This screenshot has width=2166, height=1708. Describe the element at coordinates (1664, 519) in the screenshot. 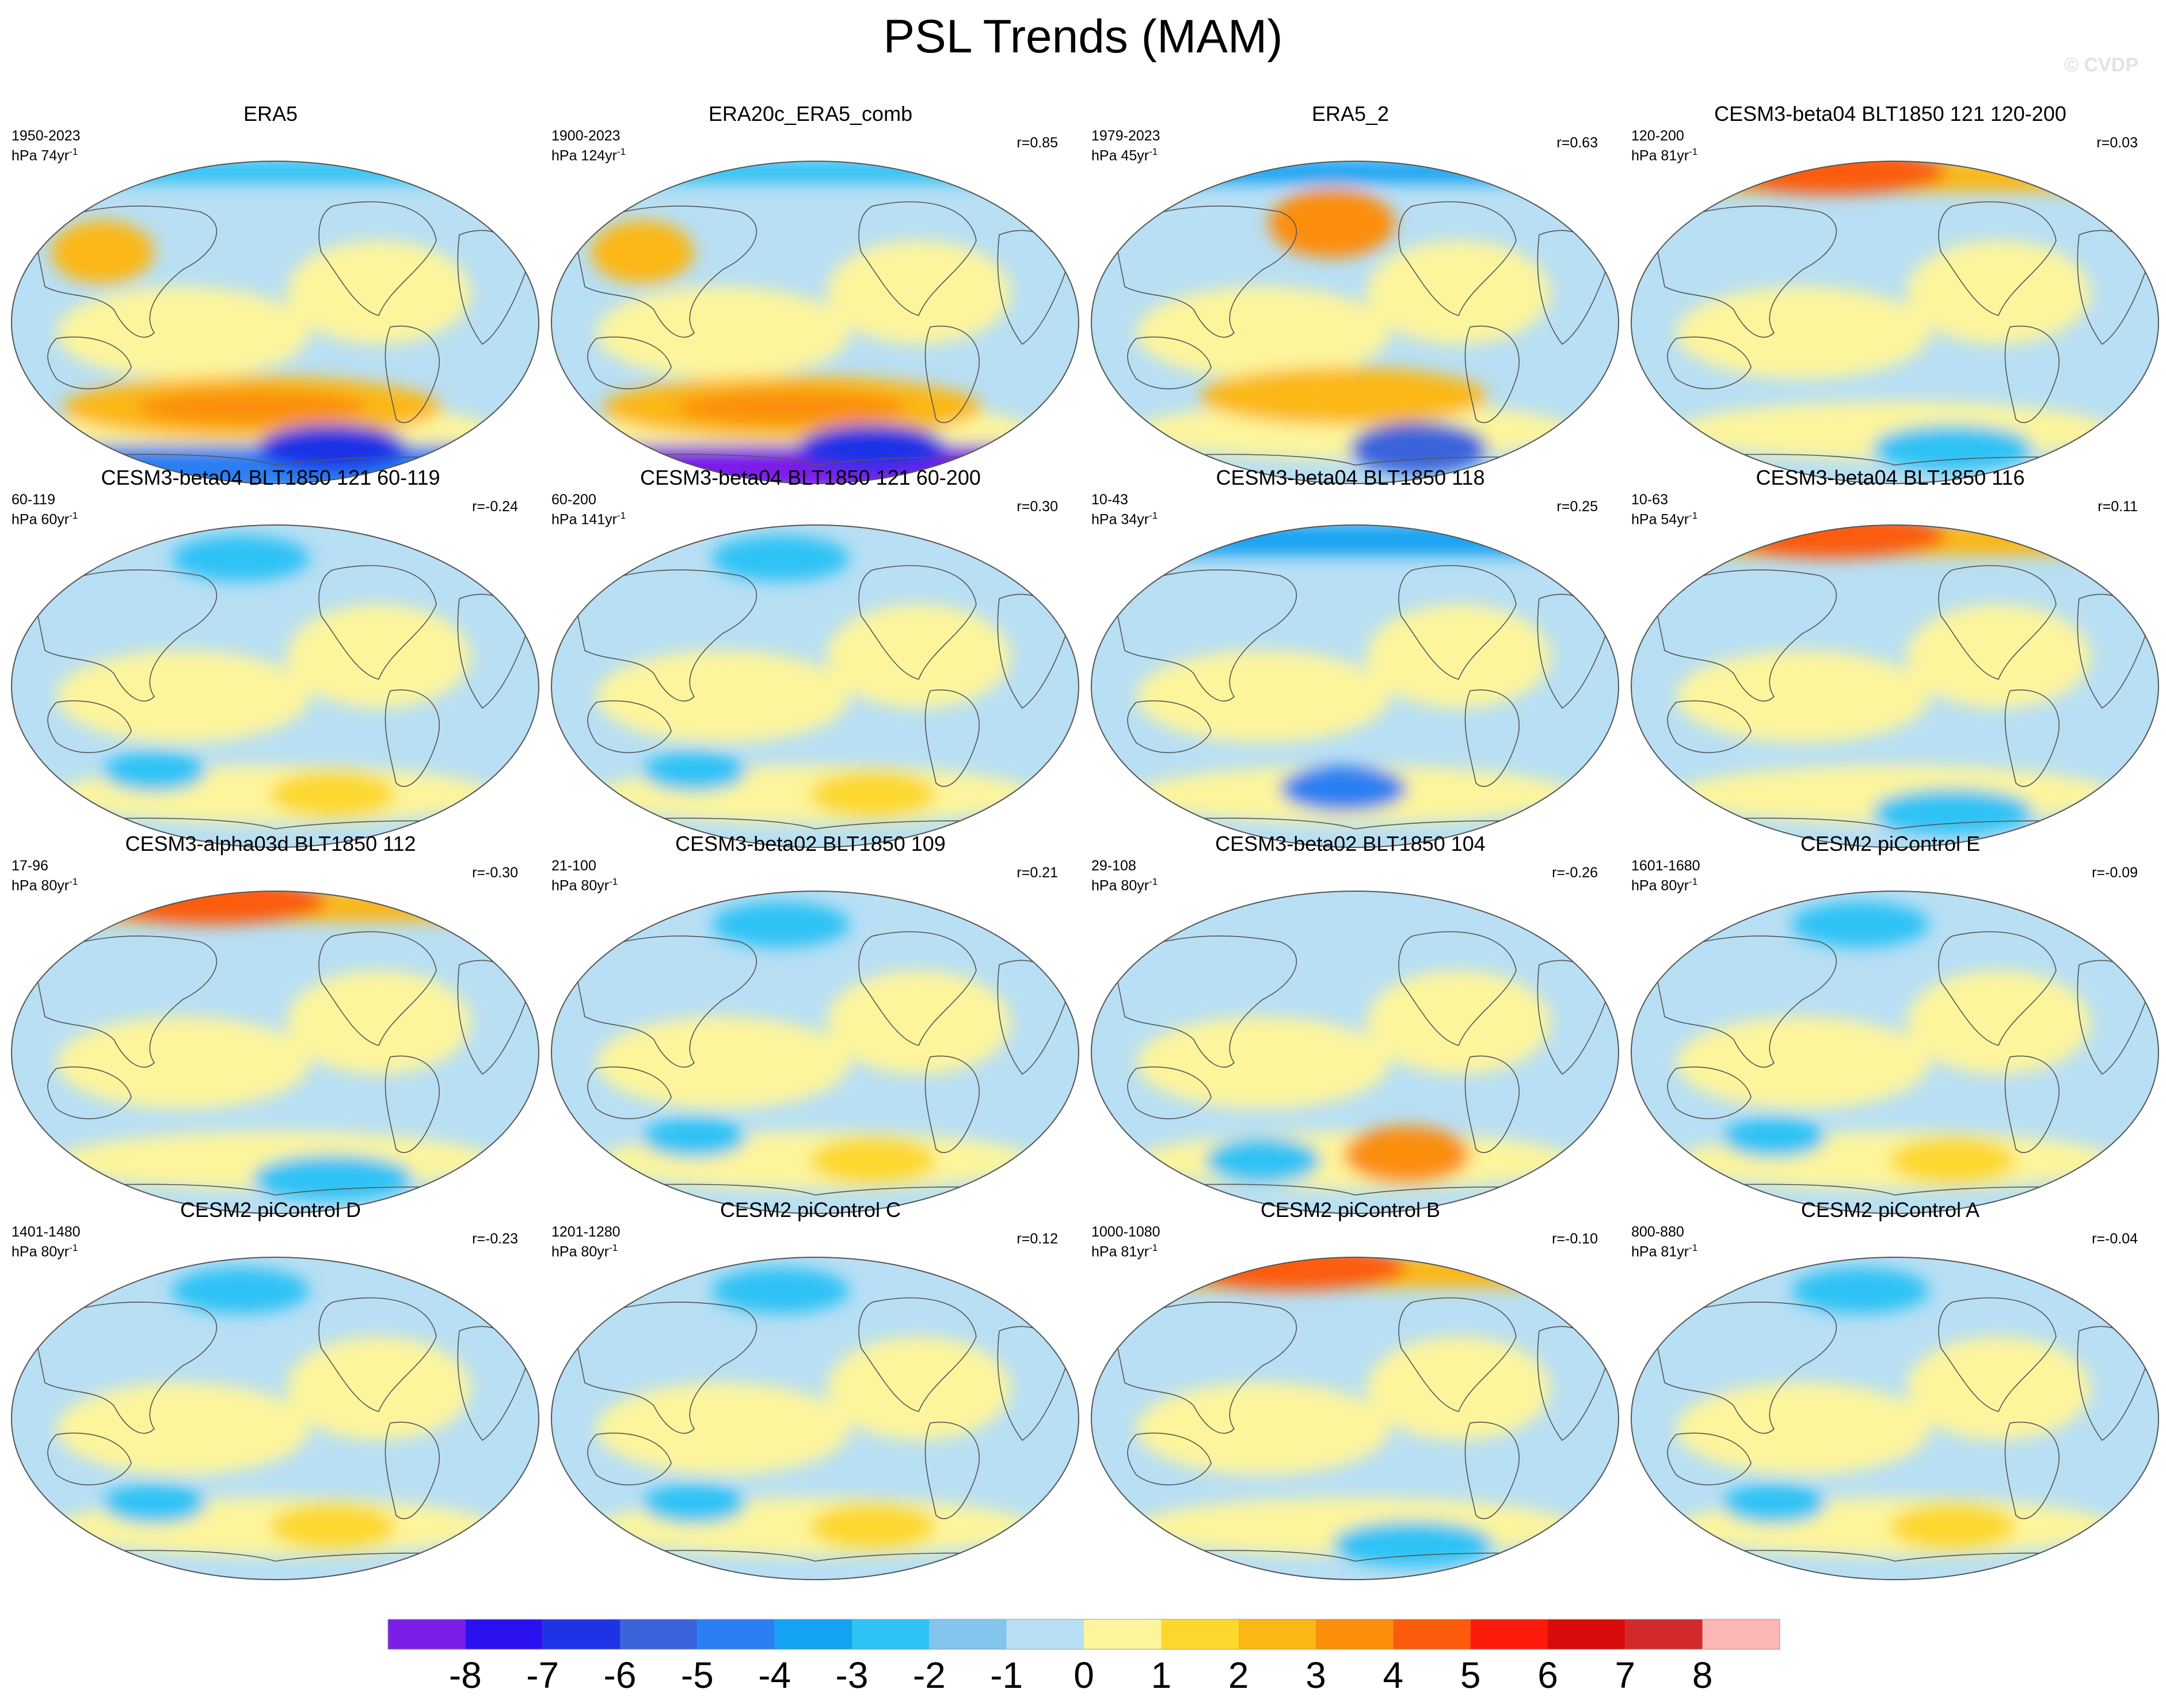

I see `panel-rate: hPa 54yr-1` at that location.